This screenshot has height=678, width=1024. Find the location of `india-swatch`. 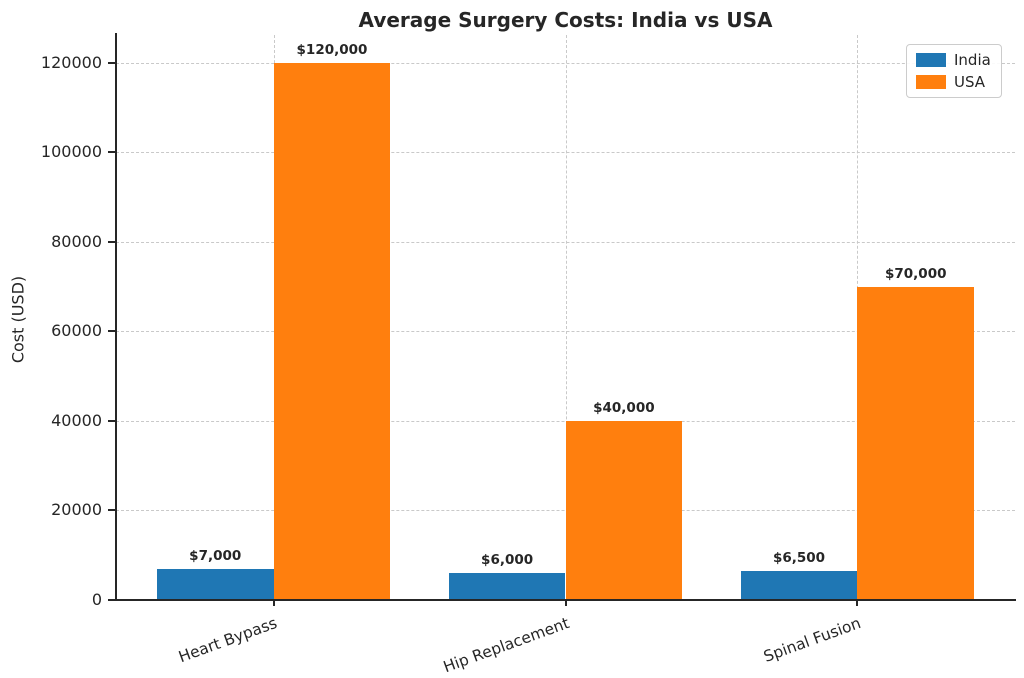

india-swatch is located at coordinates (931, 60).